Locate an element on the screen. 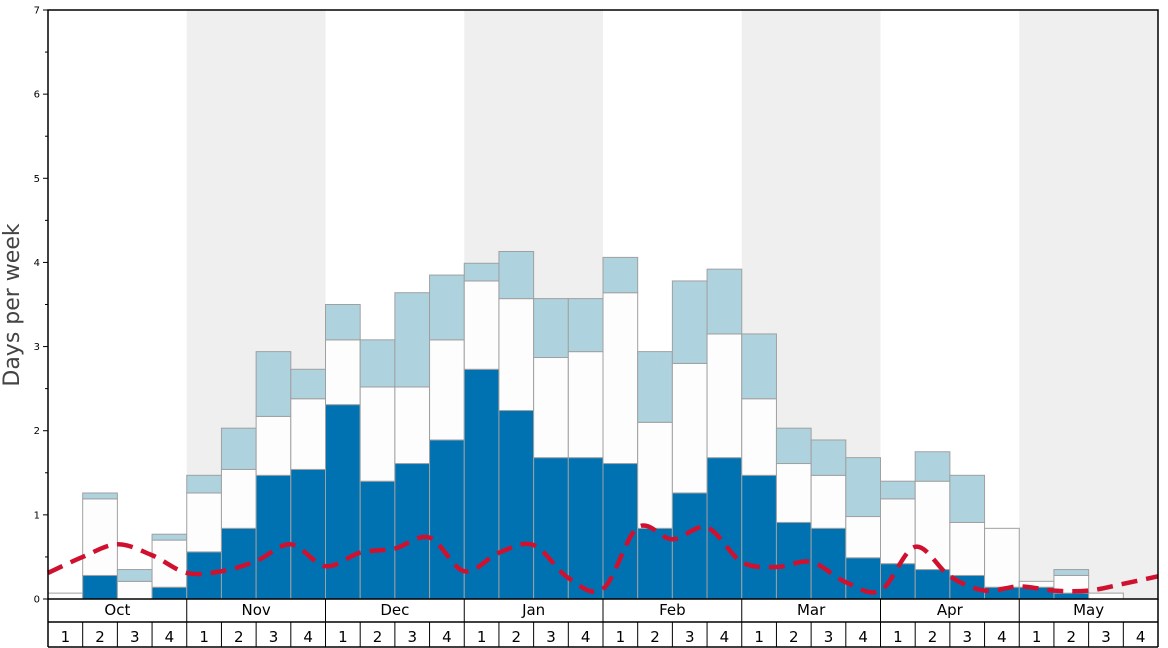 This screenshot has width=1168, height=648. month-label-mar: Mar is located at coordinates (811, 610).